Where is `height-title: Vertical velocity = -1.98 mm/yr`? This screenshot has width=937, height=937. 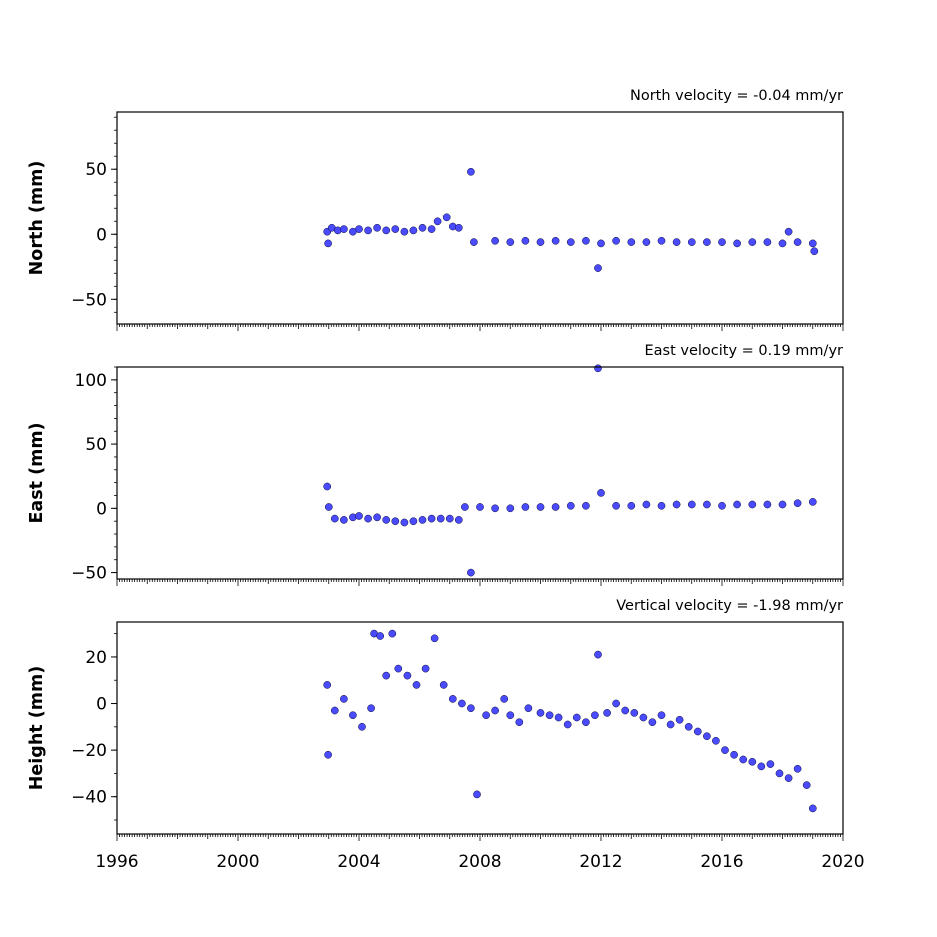
height-title: Vertical velocity = -1.98 mm/yr is located at coordinates (729, 606).